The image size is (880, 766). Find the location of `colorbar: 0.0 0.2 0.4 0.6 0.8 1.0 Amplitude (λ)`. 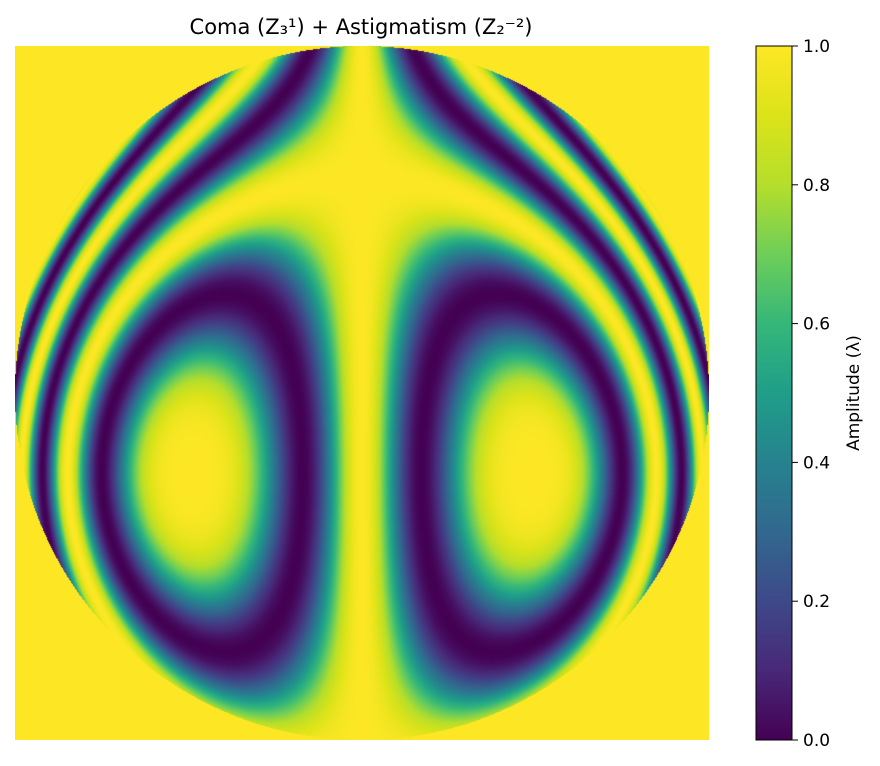

colorbar: 0.0 0.2 0.4 0.6 0.8 1.0 Amplitude (λ) is located at coordinates (809, 394).